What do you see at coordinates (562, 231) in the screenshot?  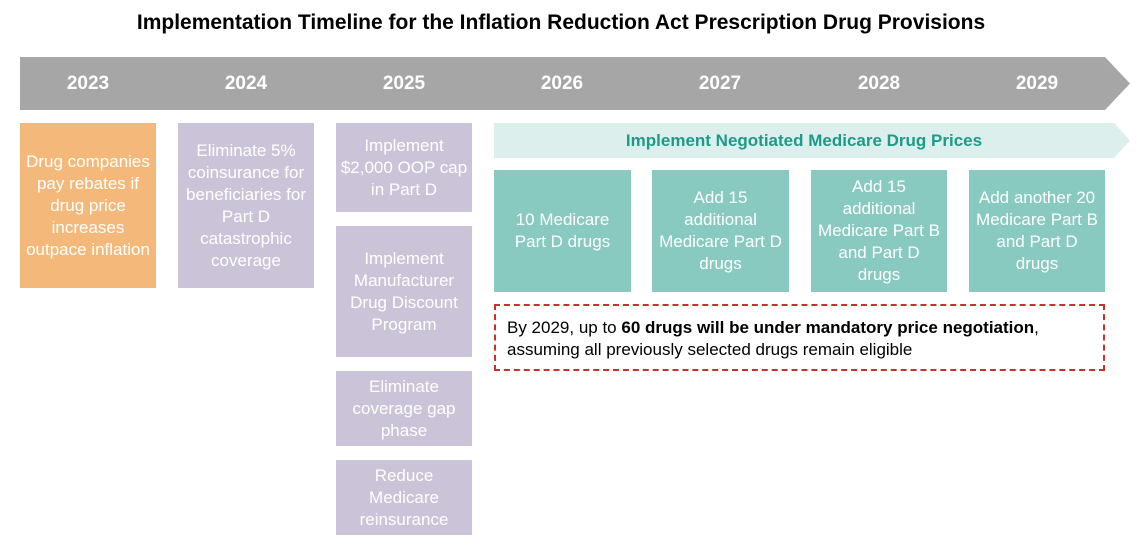 I see `drug-box-2026: 10 Medicare Part D drugs` at bounding box center [562, 231].